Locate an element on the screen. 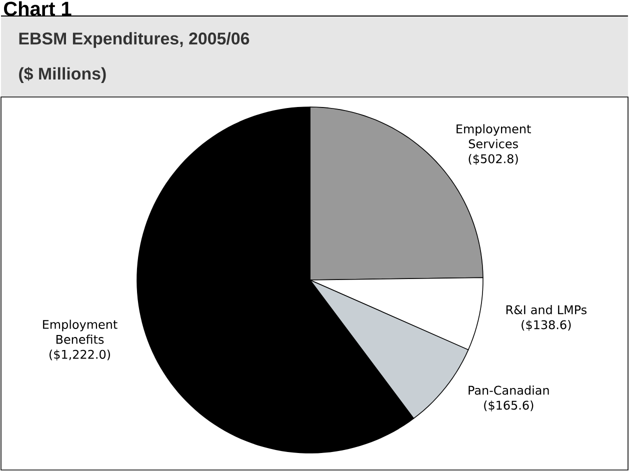 Image resolution: width=629 pixels, height=473 pixels. data-label: ($1,222.0) is located at coordinates (80, 355).